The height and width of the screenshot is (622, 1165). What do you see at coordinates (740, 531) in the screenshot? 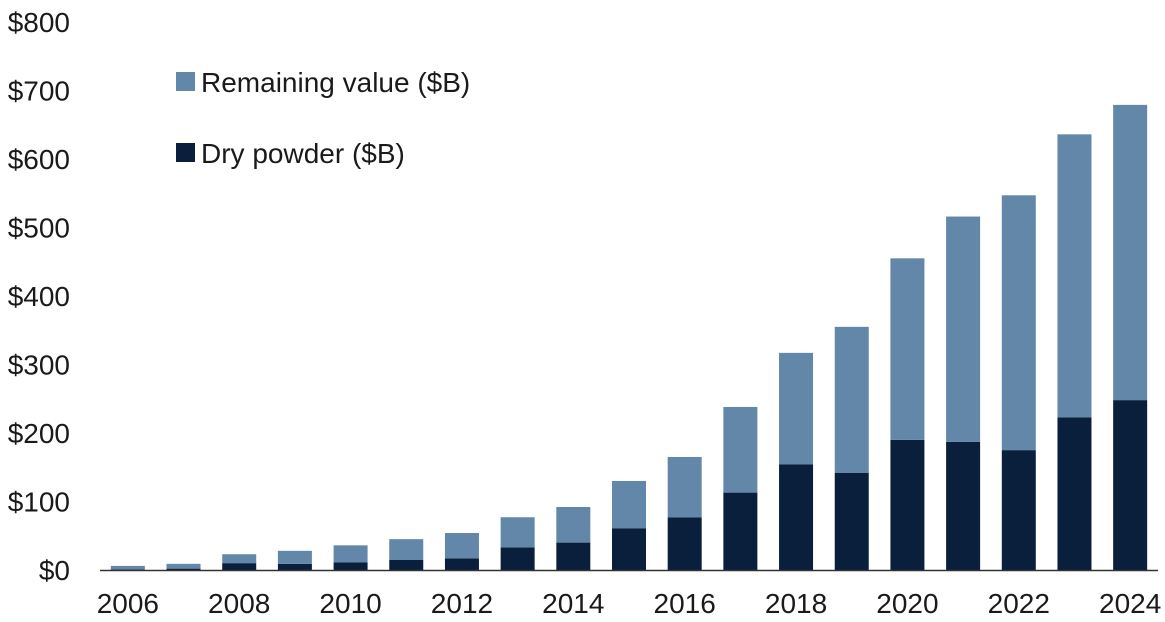
I see `bar-dry-powder-2017` at bounding box center [740, 531].